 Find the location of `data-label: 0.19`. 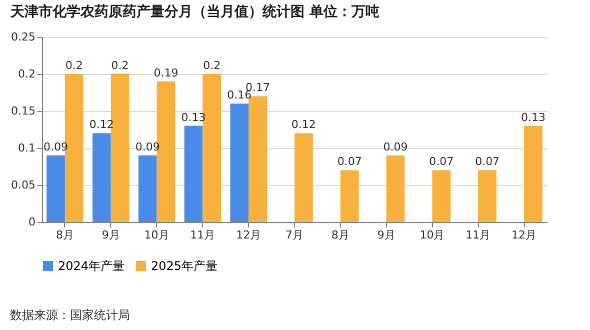

data-label: 0.19 is located at coordinates (166, 73).